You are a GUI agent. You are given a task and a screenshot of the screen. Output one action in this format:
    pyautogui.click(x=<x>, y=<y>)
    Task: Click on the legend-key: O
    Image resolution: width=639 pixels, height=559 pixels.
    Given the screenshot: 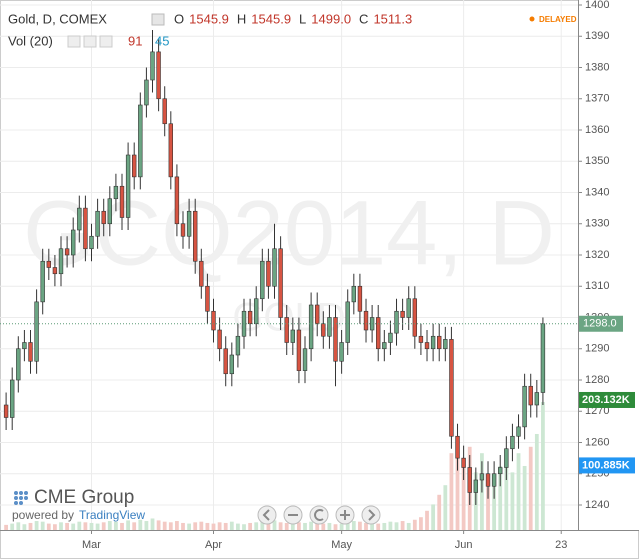 What is the action you would take?
    pyautogui.click(x=179, y=18)
    